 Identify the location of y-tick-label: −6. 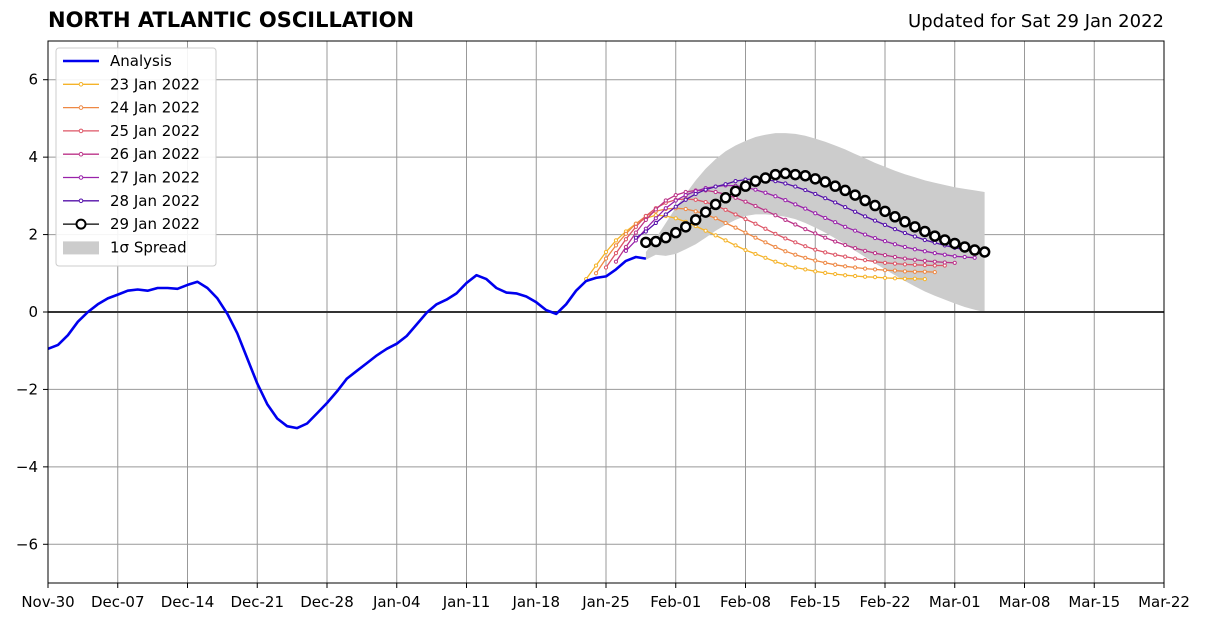
(27, 544).